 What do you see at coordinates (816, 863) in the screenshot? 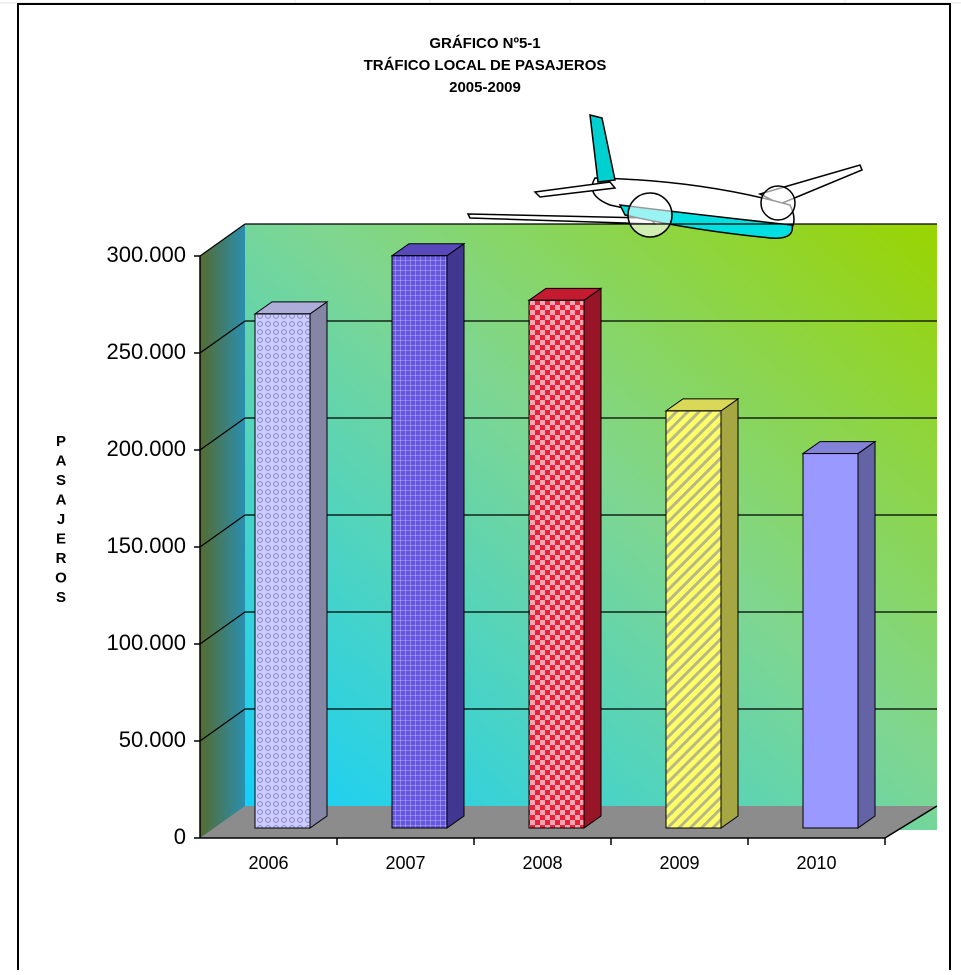
I see `x-tick-label: 2010` at bounding box center [816, 863].